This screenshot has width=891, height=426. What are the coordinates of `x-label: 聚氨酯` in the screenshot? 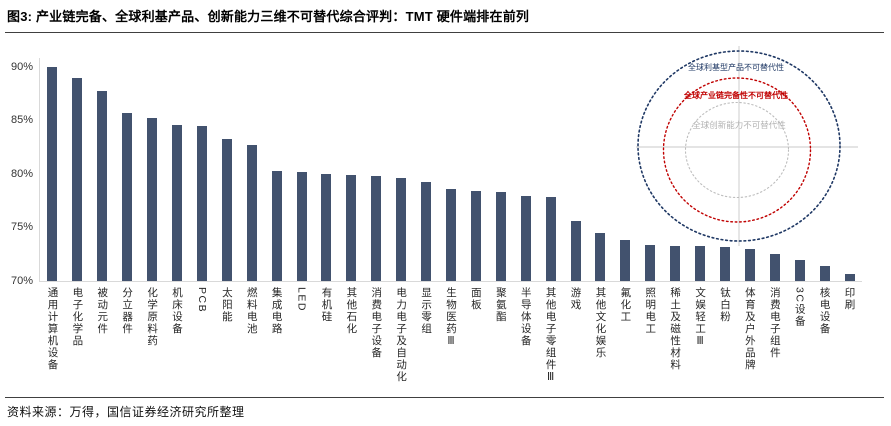 It's located at (500, 305).